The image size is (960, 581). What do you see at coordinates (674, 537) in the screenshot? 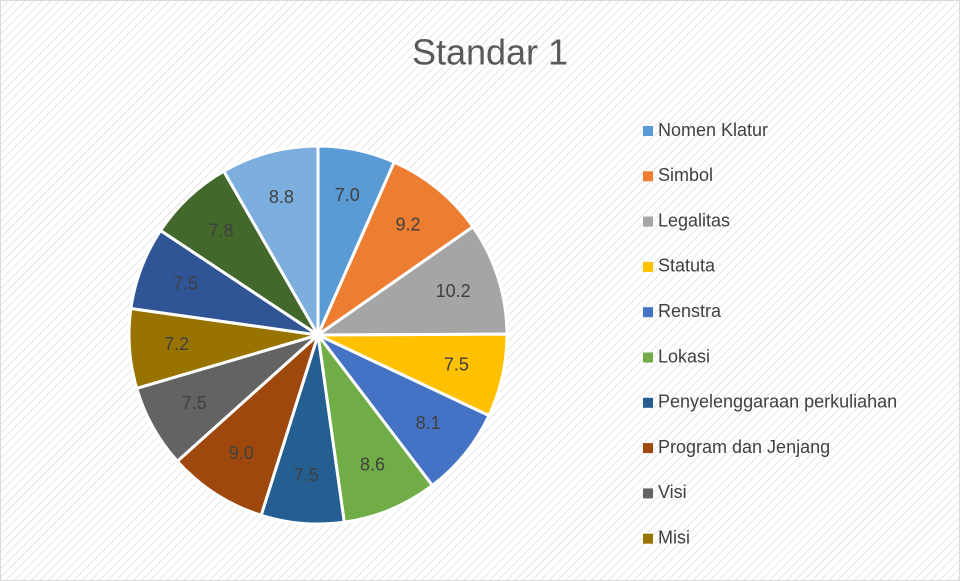
I see `legend-label: Misi` at bounding box center [674, 537].